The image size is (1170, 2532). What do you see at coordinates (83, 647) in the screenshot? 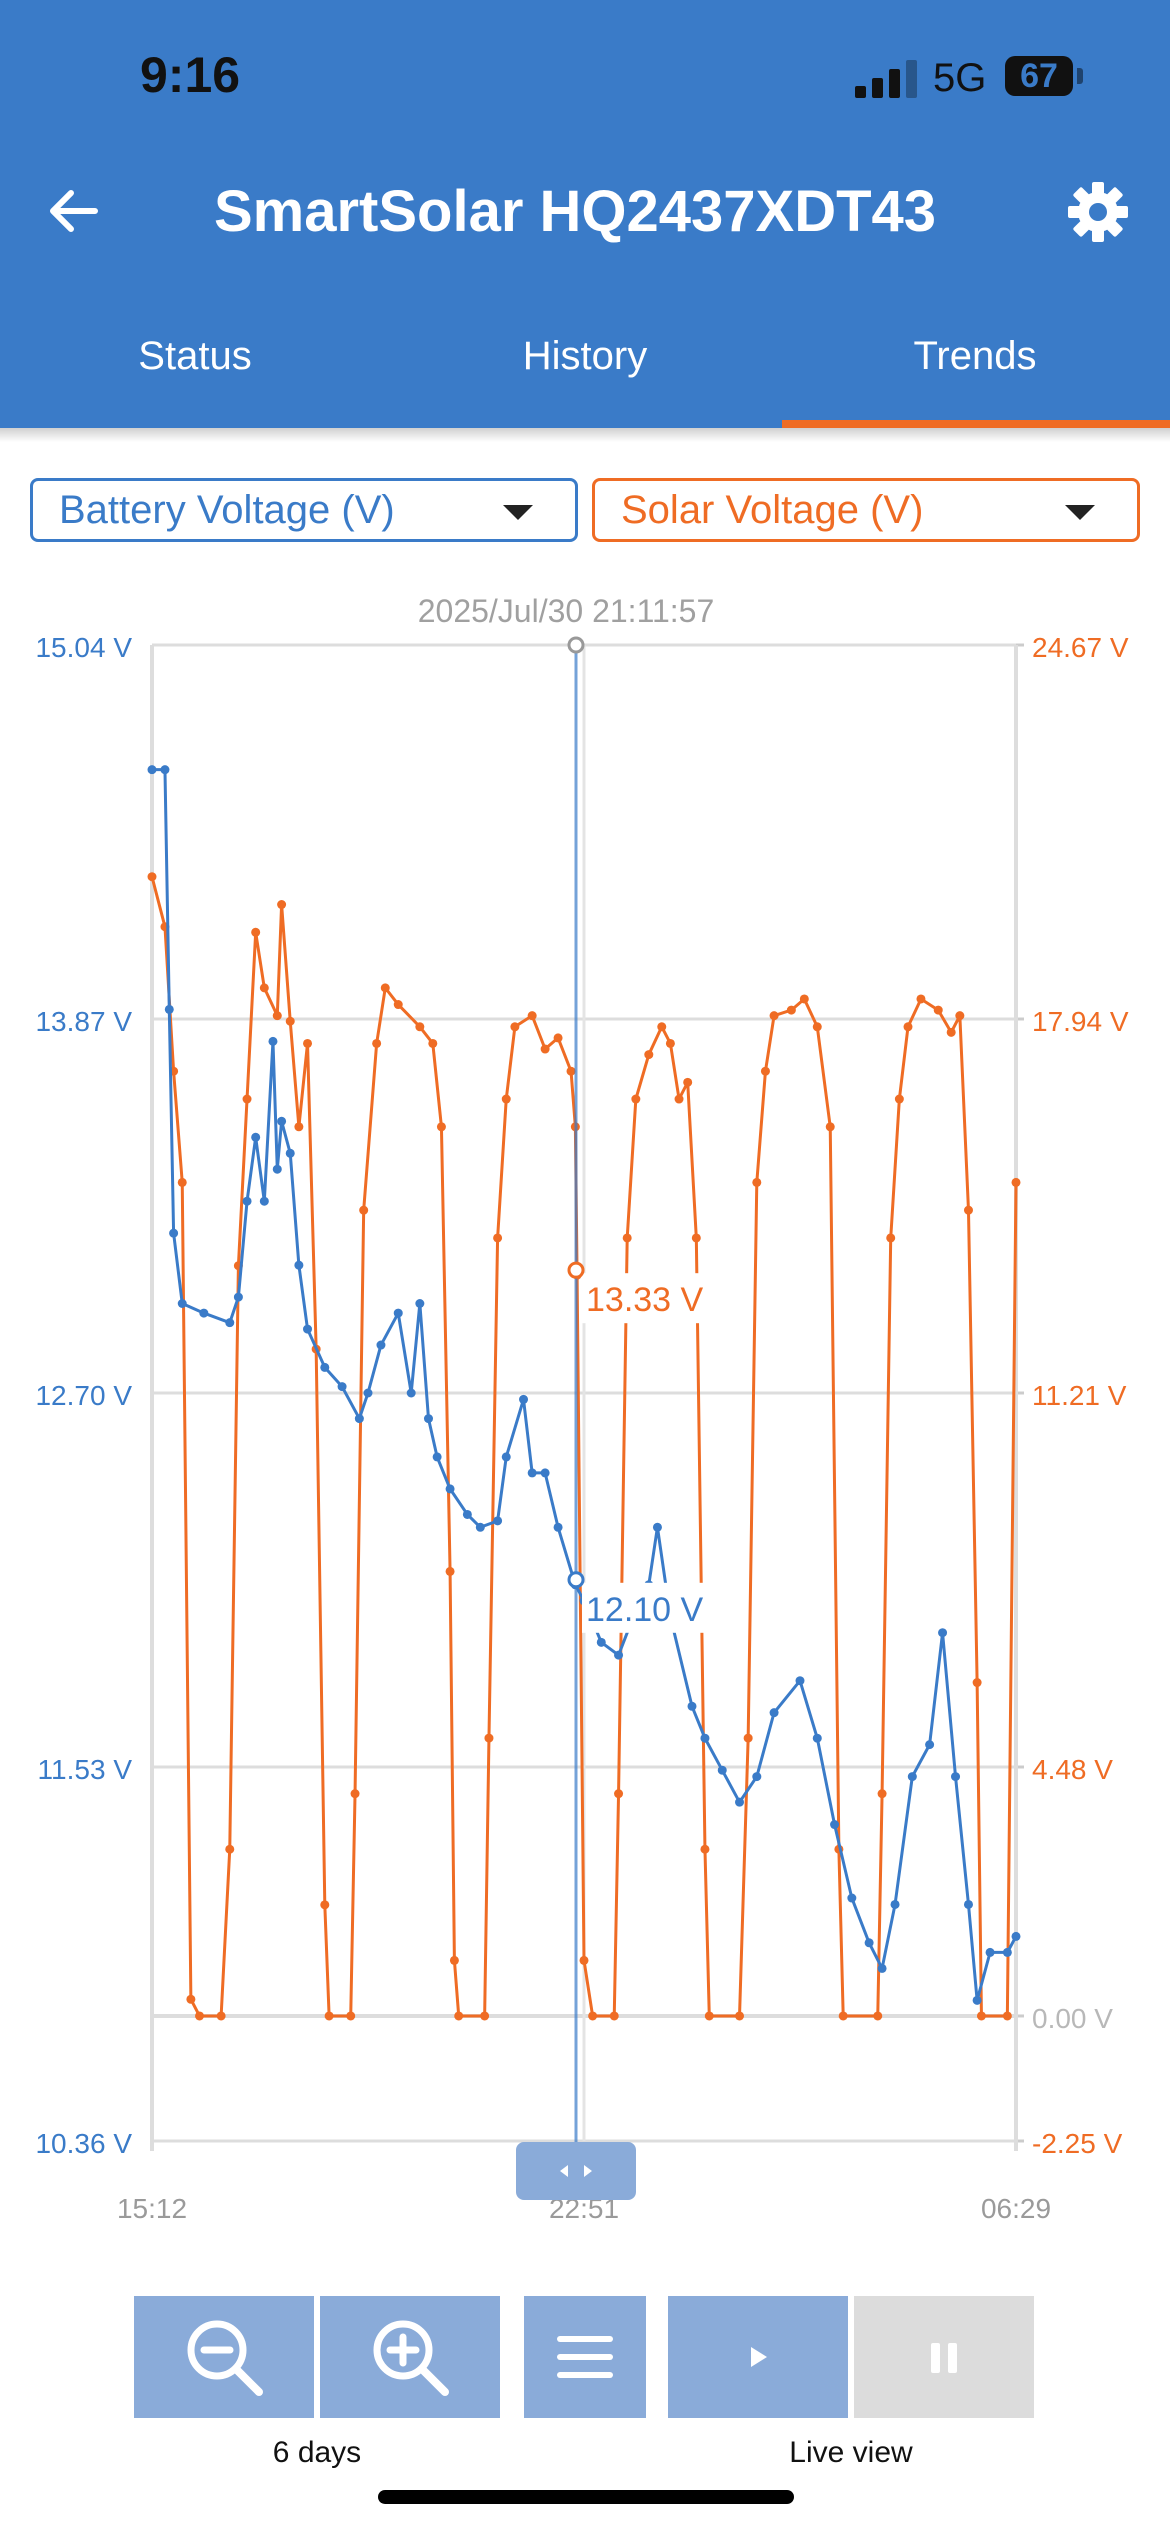
I see `left-axis-tick-label: 15.04 V` at bounding box center [83, 647].